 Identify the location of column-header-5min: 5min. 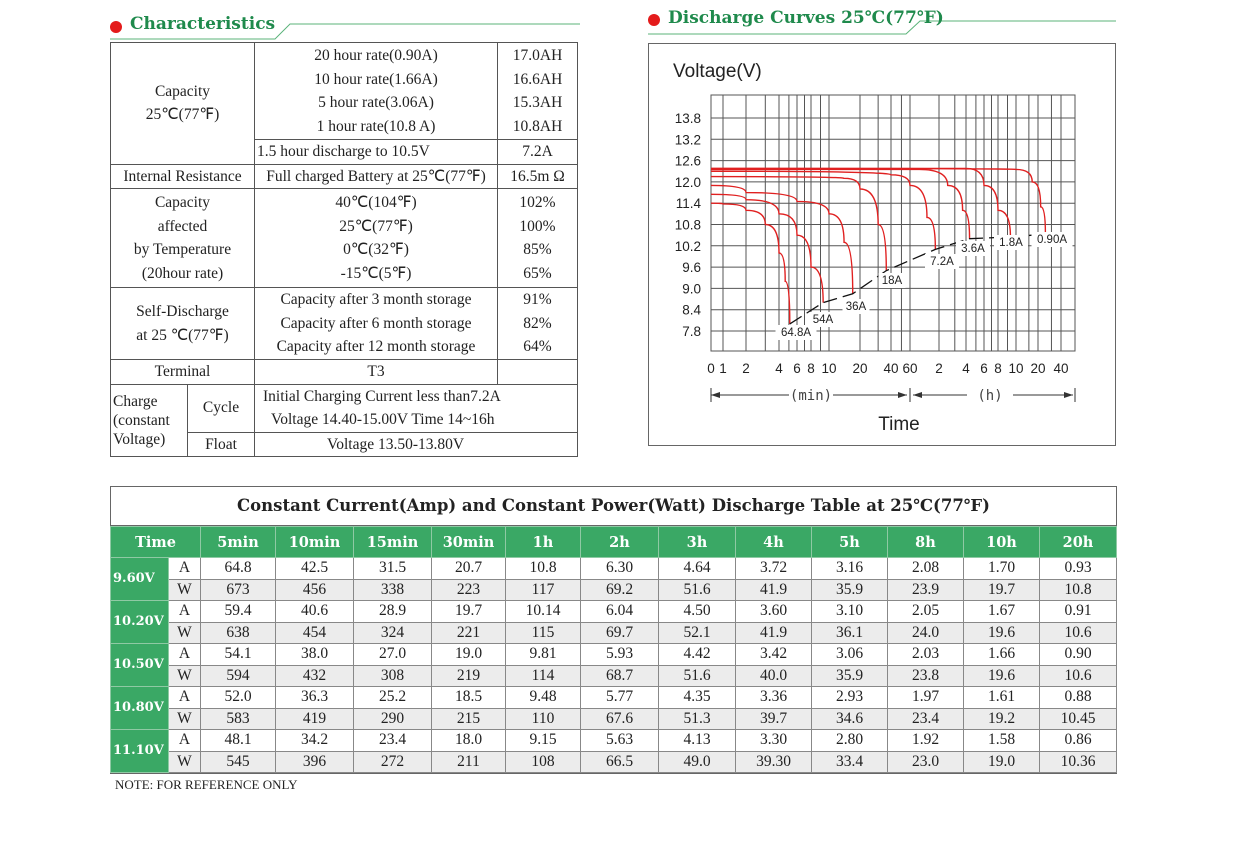
(238, 542).